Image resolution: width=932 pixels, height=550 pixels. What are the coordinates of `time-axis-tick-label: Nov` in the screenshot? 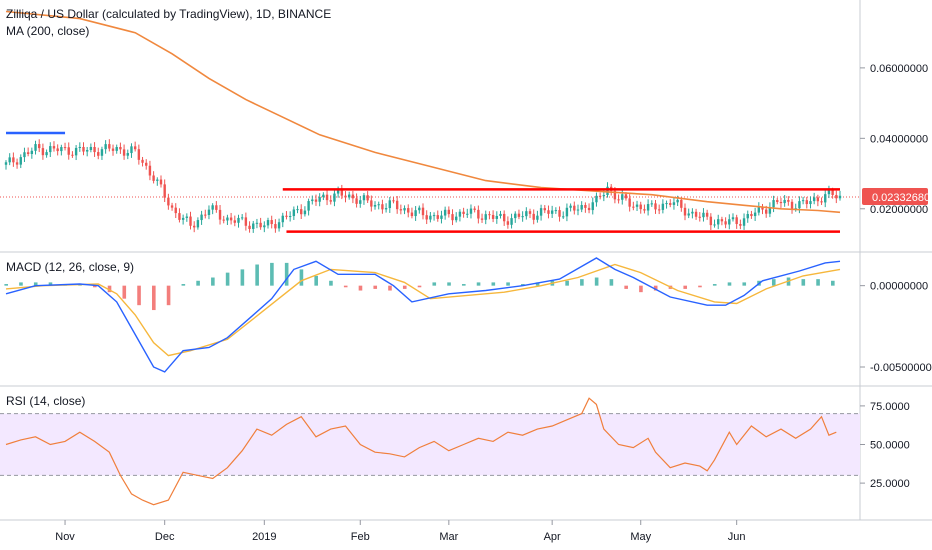 It's located at (65, 537).